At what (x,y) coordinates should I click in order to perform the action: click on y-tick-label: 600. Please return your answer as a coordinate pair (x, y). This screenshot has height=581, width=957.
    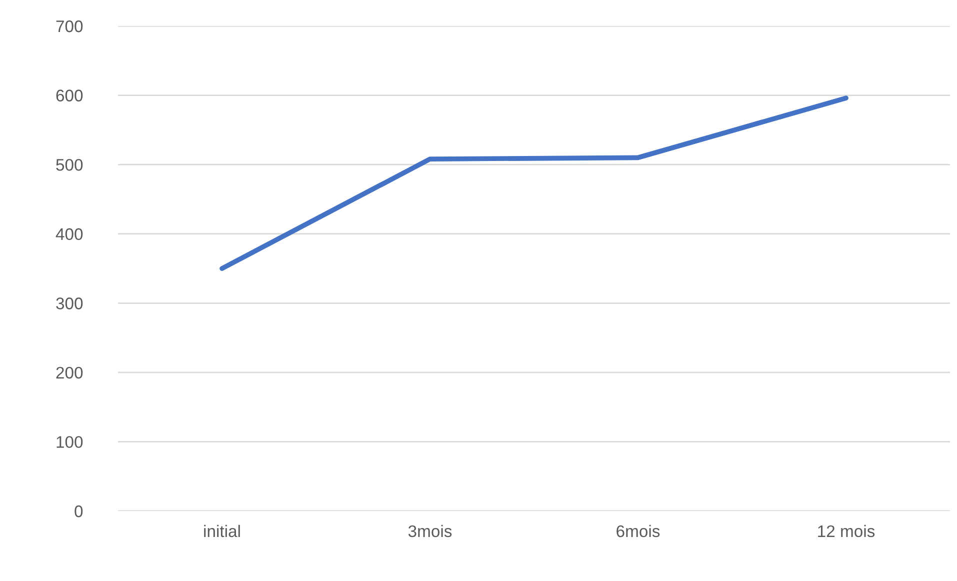
    Looking at the image, I should click on (69, 96).